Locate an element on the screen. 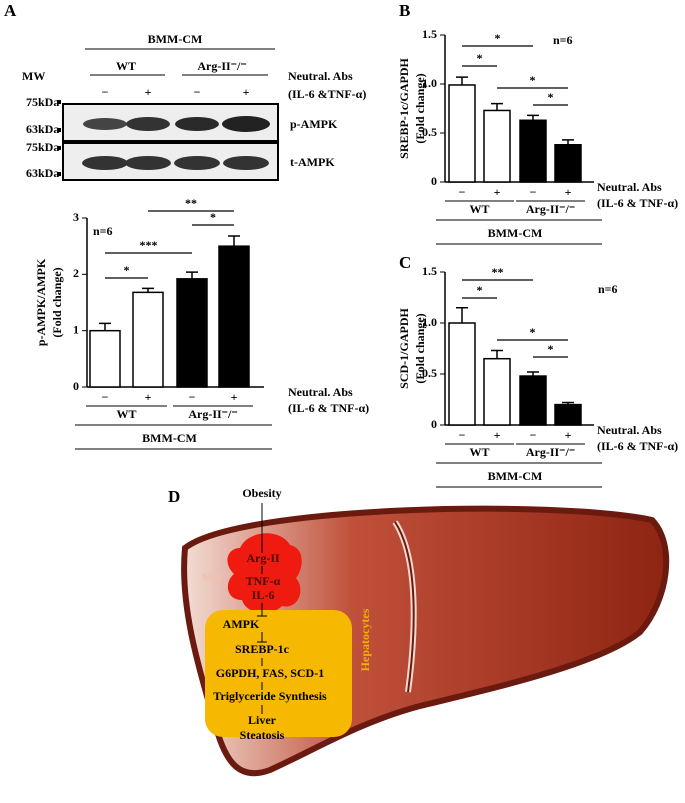 The image size is (685, 803). y-axis-label: SCD-1/GAPDH is located at coordinates (404, 348).